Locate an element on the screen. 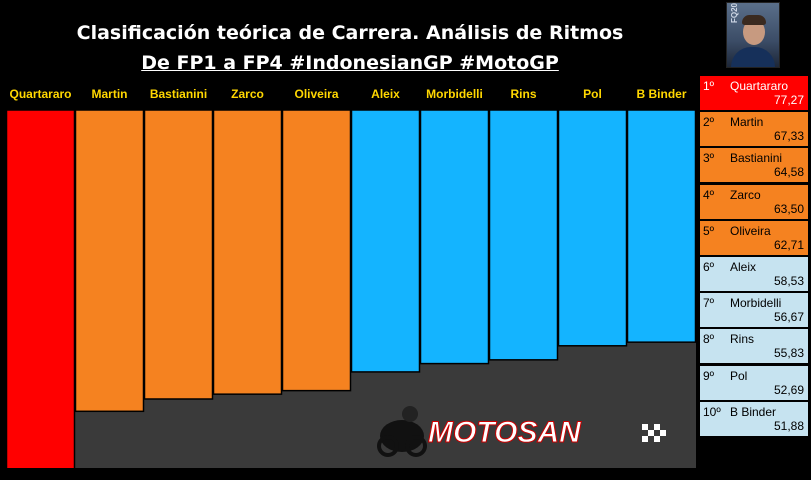 Image resolution: width=811 pixels, height=480 pixels. chart-subtitle: De FP1 a FP4 #IndonesianGP #MotoGP is located at coordinates (350, 63).